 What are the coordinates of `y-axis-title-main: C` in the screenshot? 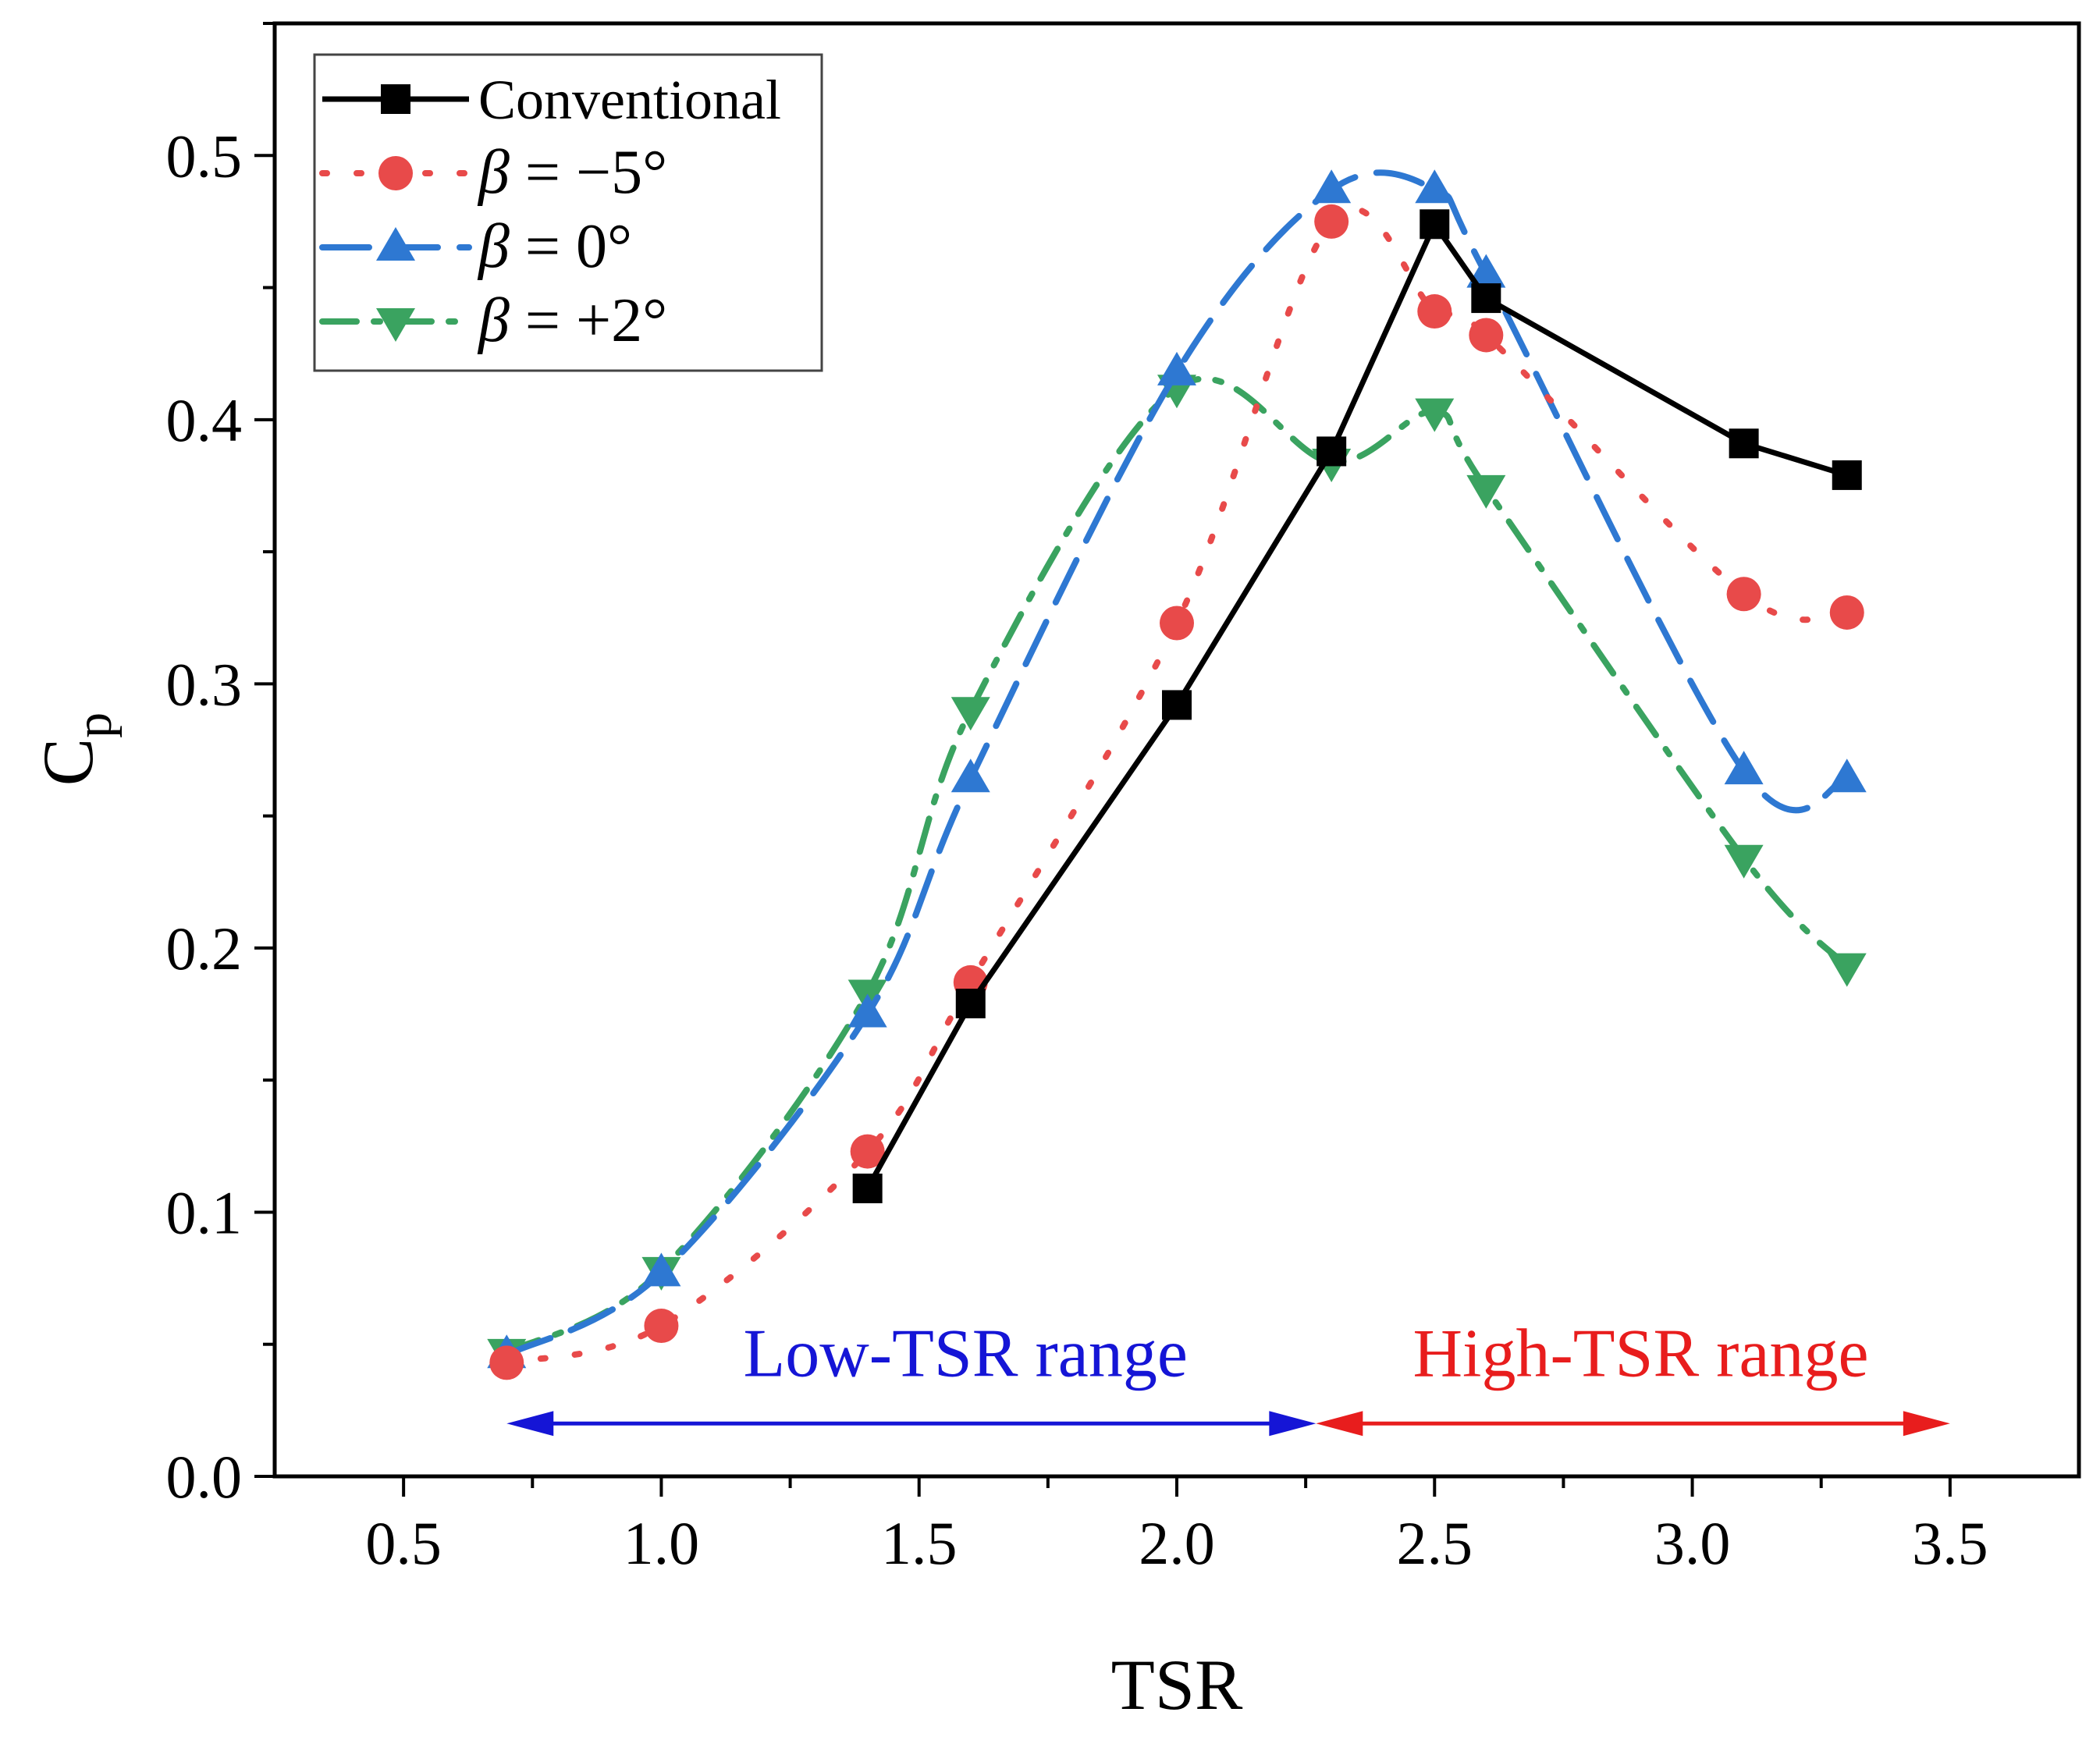 It's located at (68, 762).